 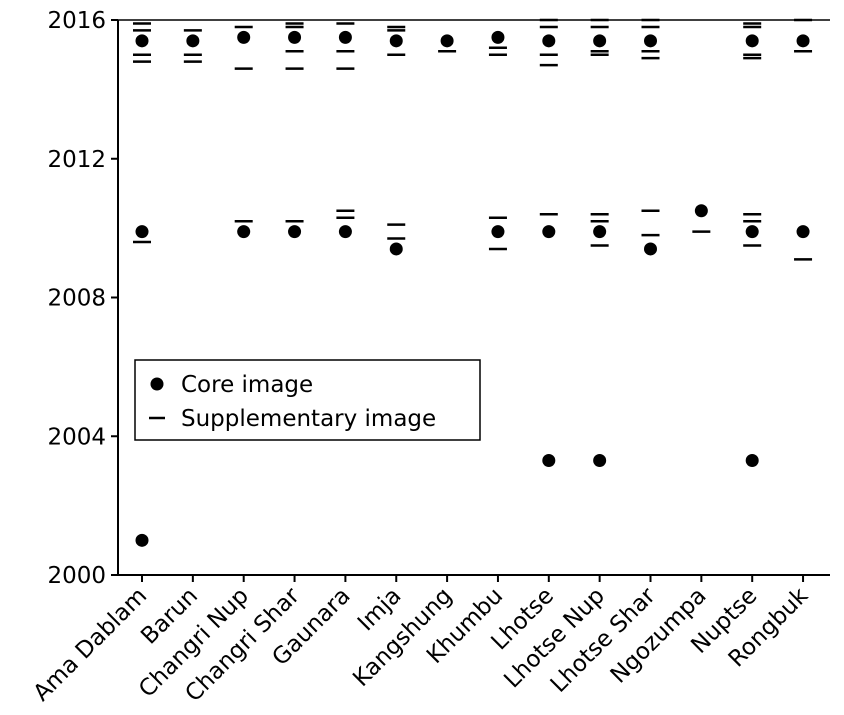 I want to click on x-tick-label: Ama Dablam, so click(x=91, y=645).